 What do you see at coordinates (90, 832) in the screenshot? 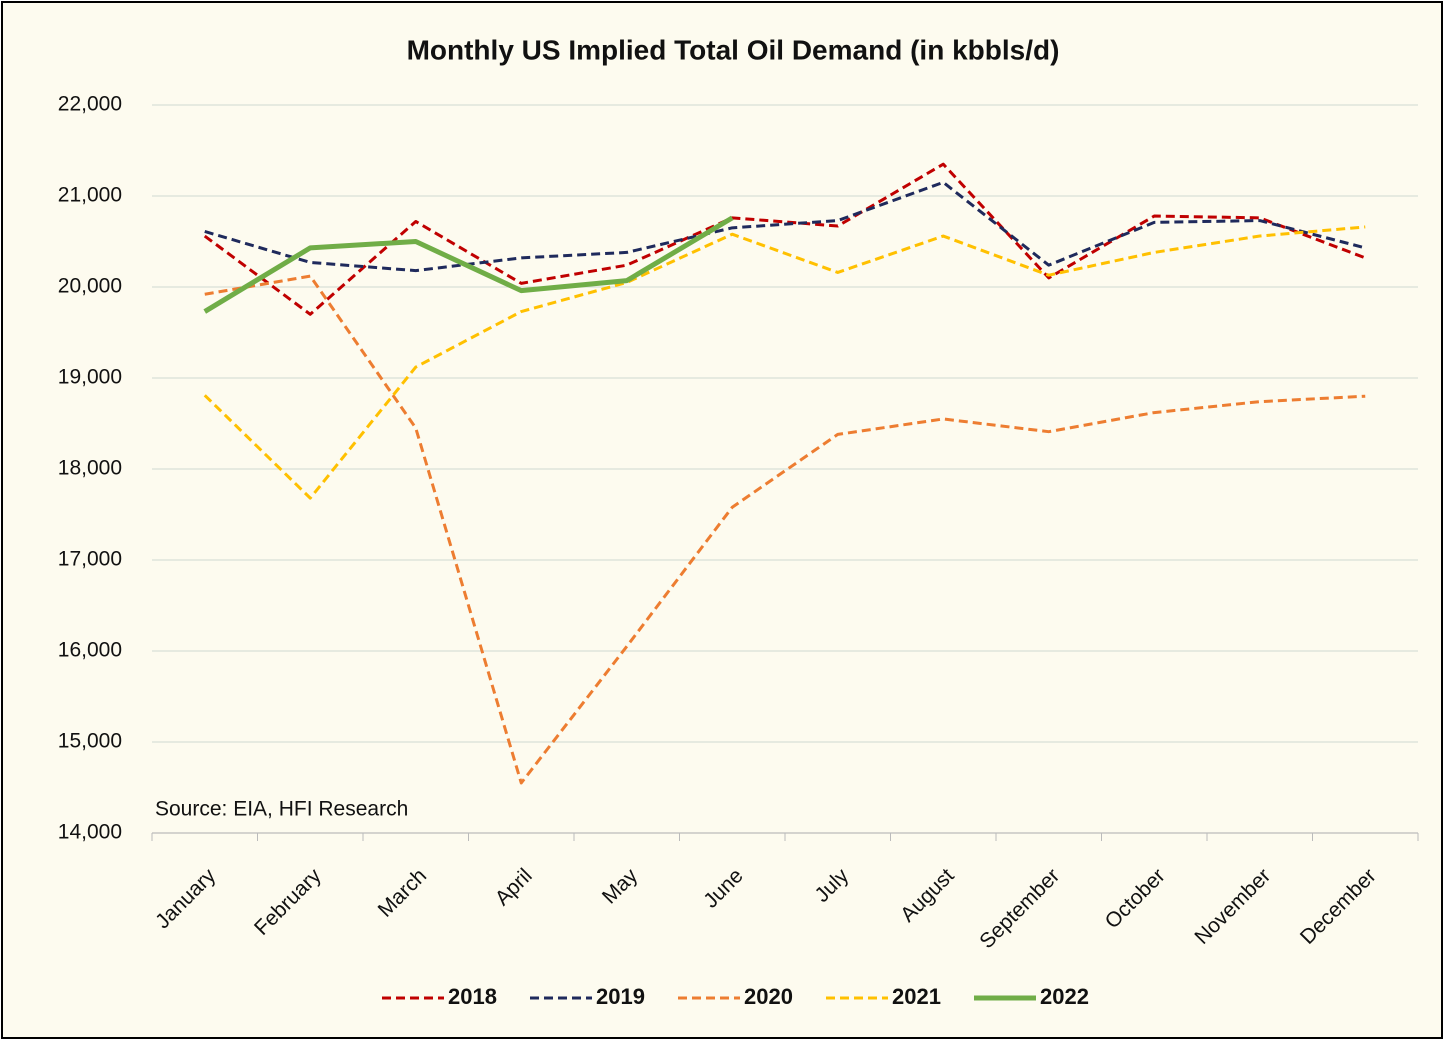
I see `y-tick-label: 14,000` at bounding box center [90, 832].